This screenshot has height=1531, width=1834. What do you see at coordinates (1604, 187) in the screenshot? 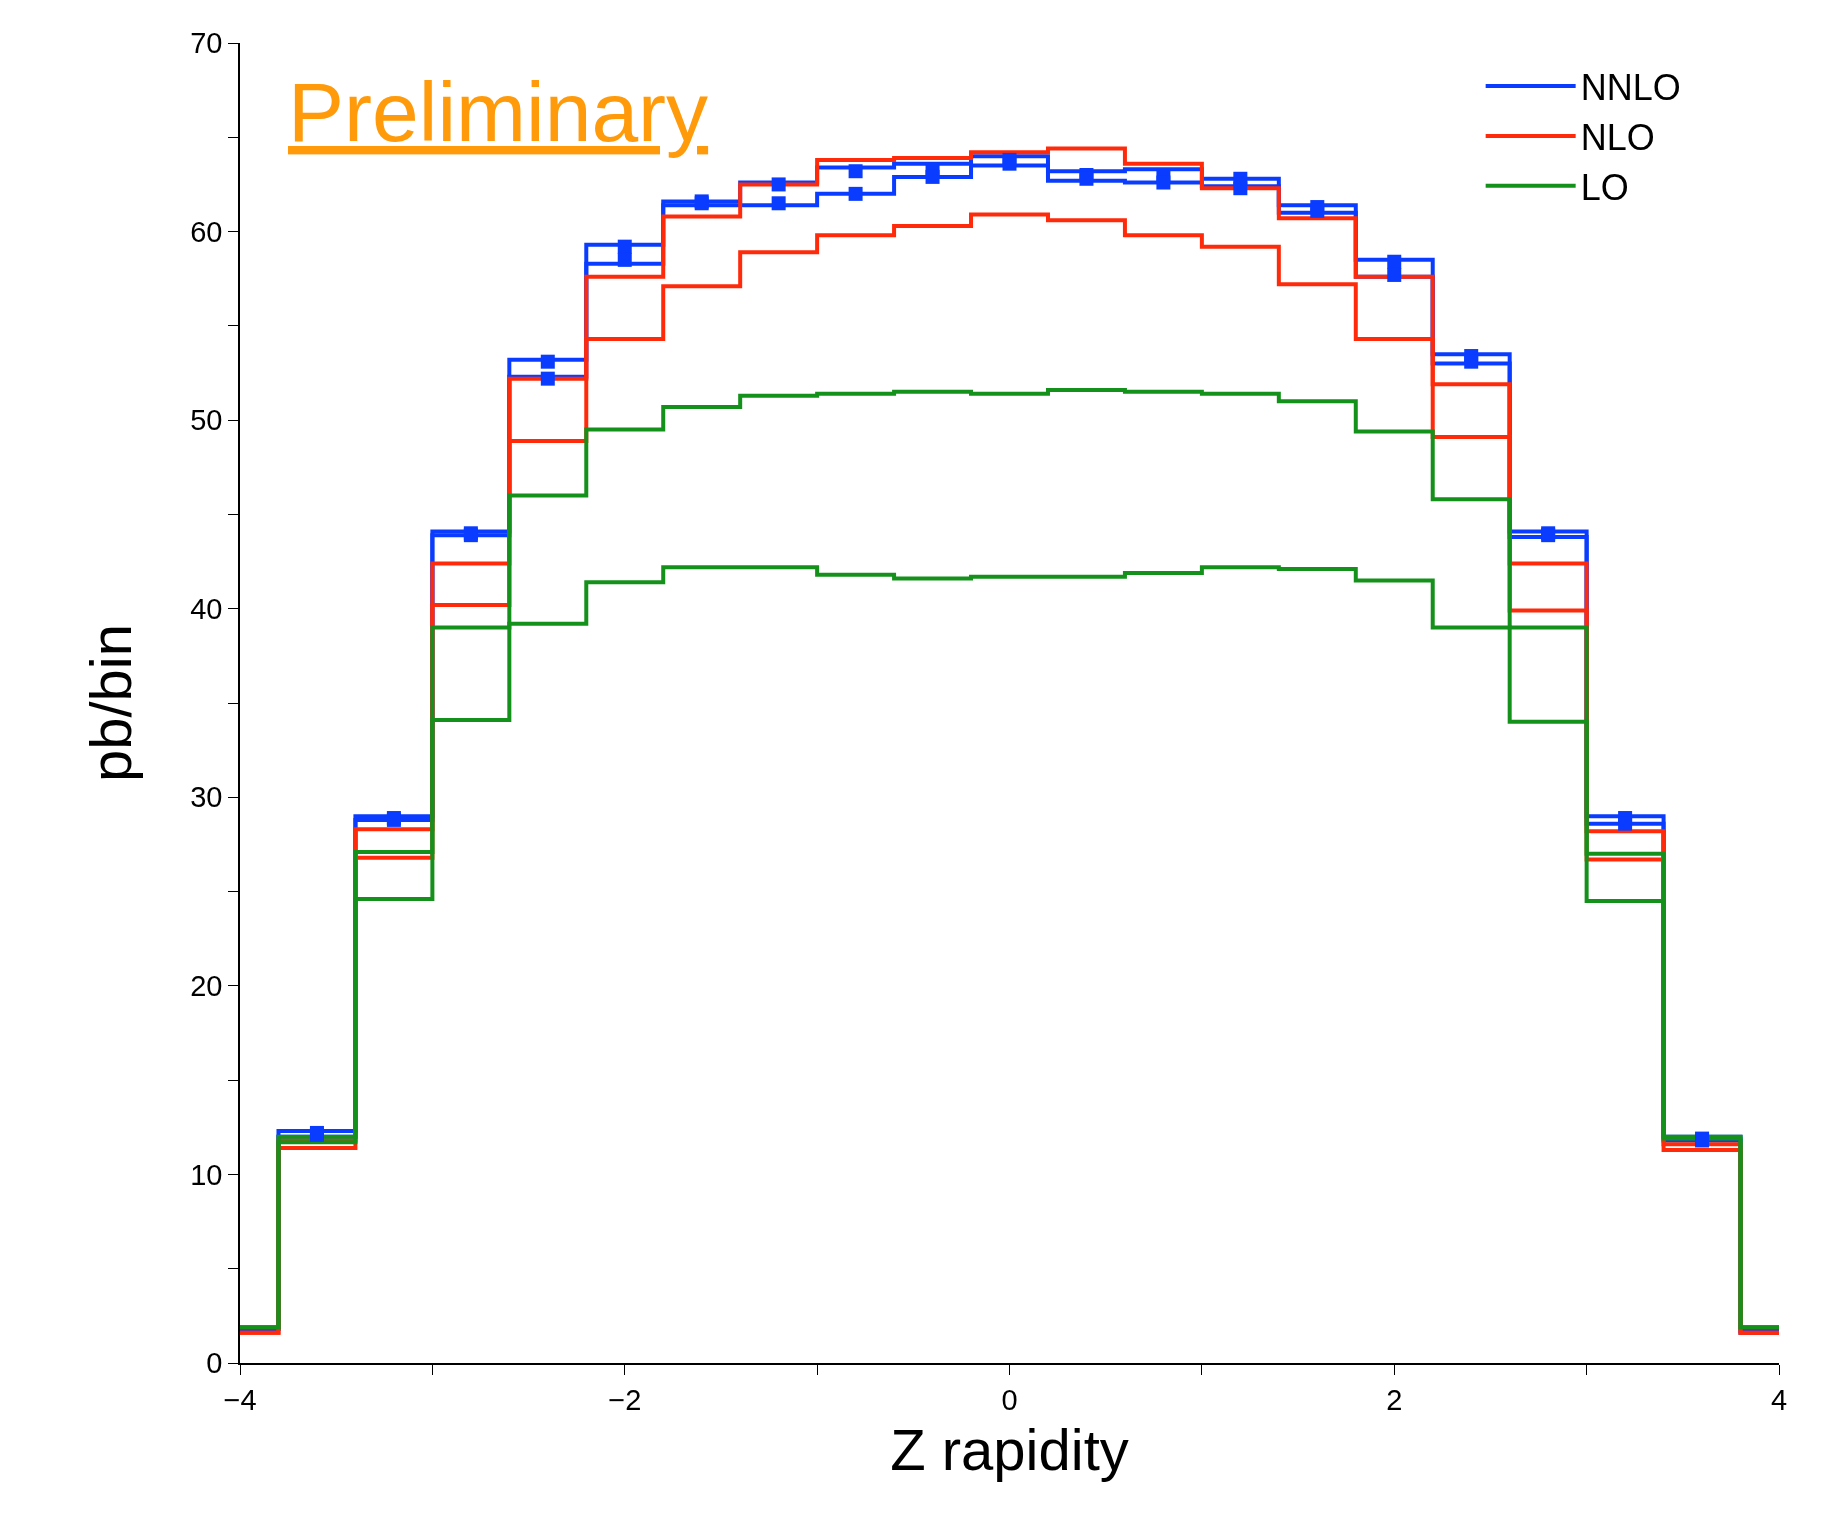
I see `legend-label: LO` at bounding box center [1604, 187].